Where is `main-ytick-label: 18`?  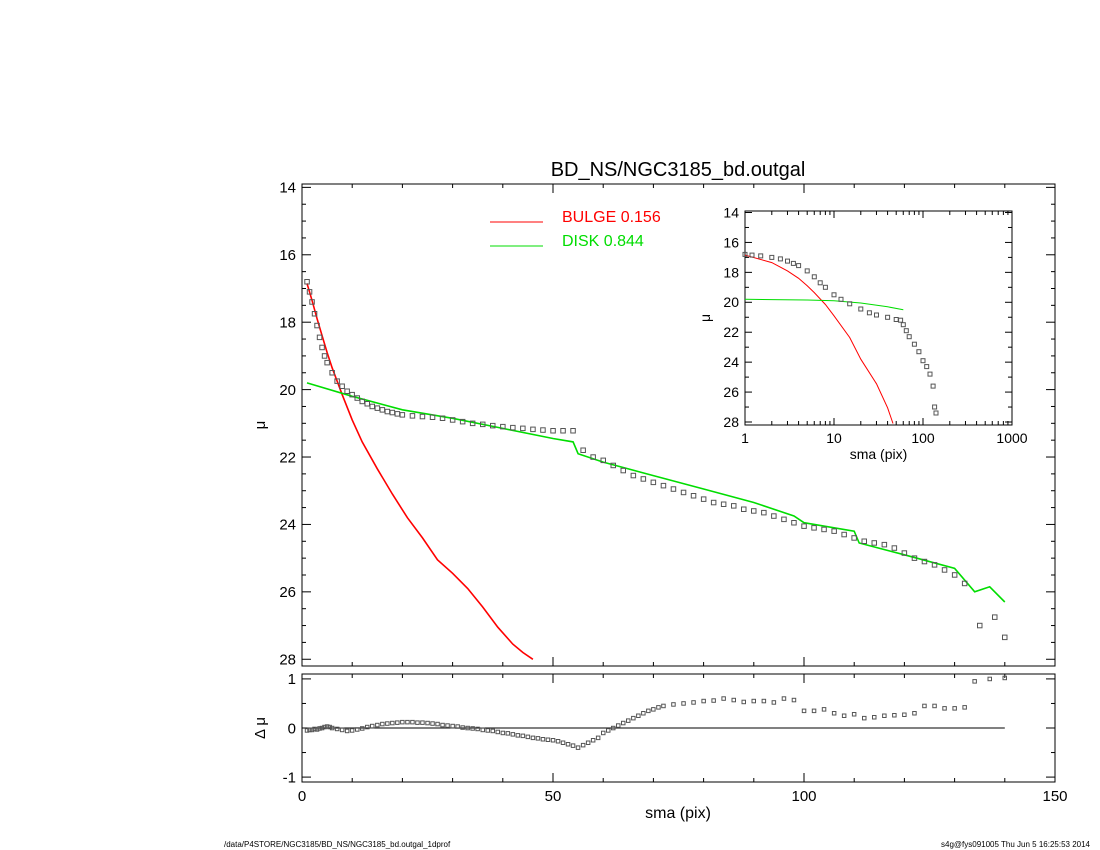
main-ytick-label: 18 is located at coordinates (287, 322).